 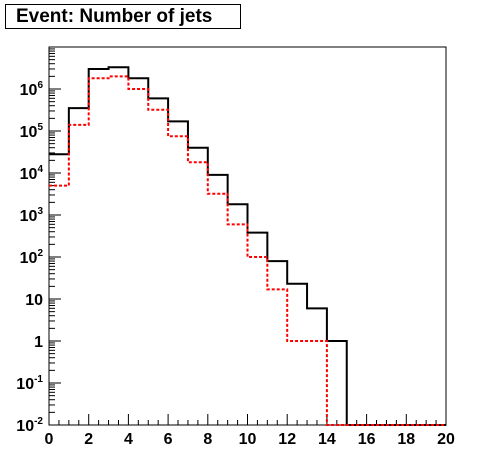 I want to click on chart-title-box: Event: Number of jets, so click(x=123, y=16).